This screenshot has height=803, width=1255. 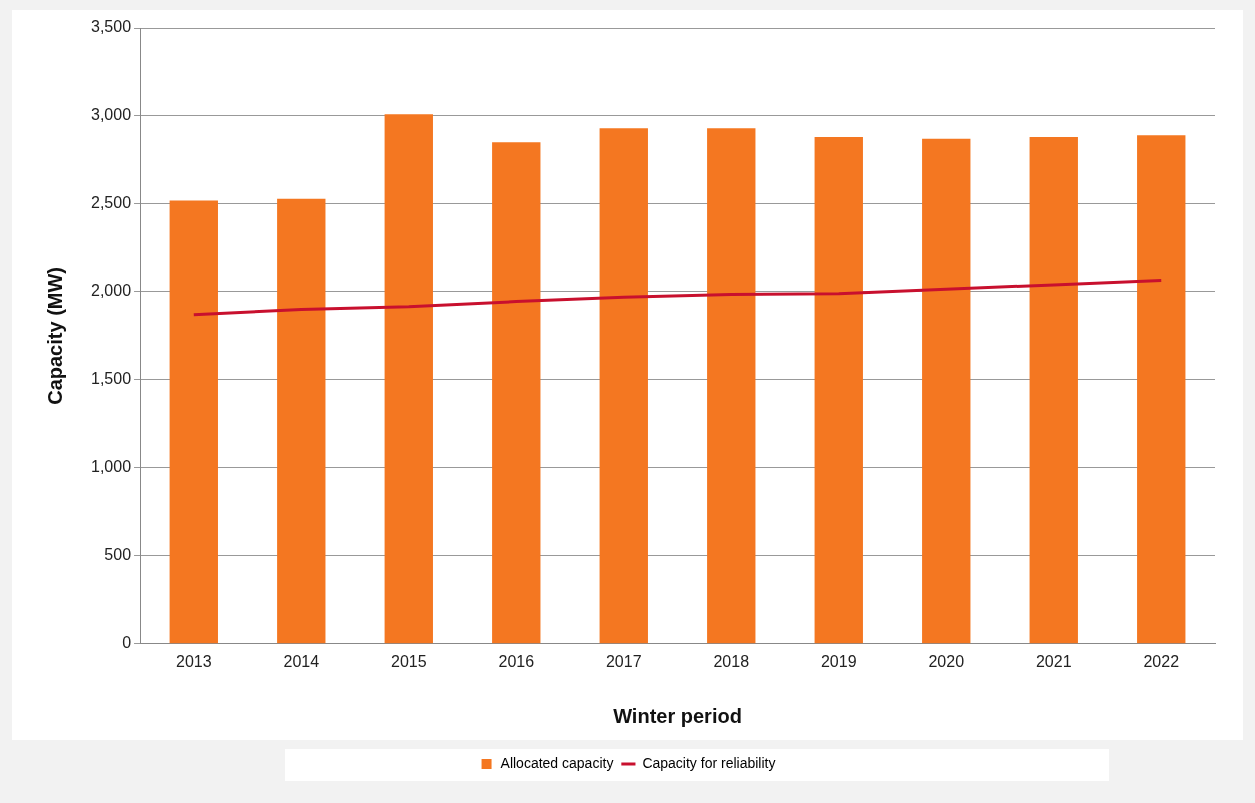 What do you see at coordinates (557, 762) in the screenshot?
I see `legend-label: Allocated capacity` at bounding box center [557, 762].